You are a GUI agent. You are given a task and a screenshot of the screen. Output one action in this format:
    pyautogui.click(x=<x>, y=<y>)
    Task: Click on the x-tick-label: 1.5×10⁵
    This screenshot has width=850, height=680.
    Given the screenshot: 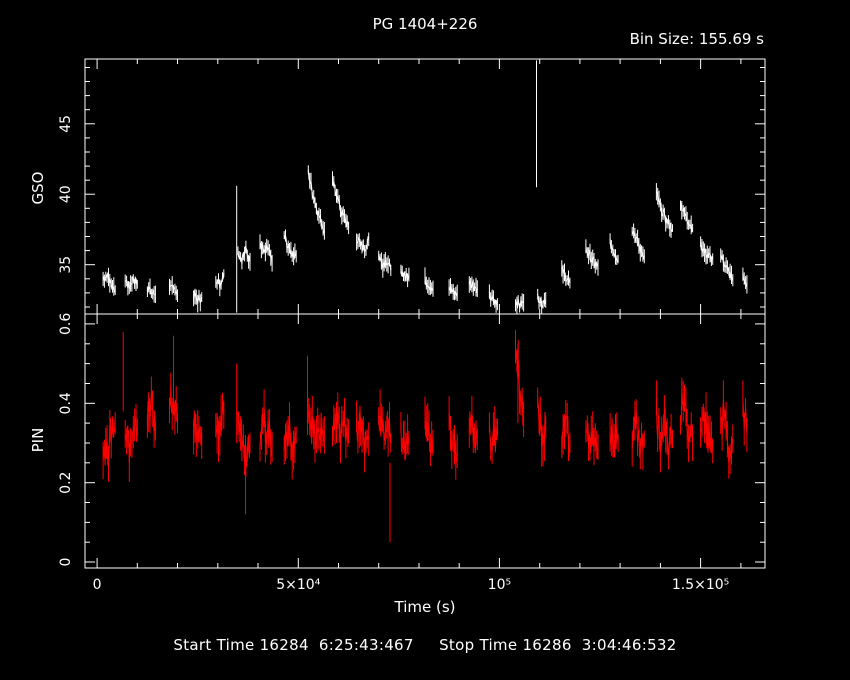 What is the action you would take?
    pyautogui.click(x=700, y=585)
    